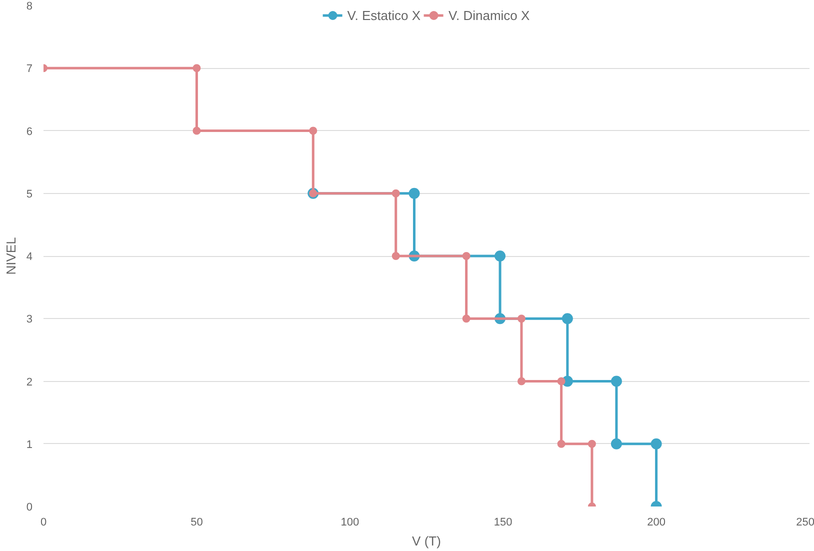 This screenshot has width=814, height=551. I want to click on y-tick-label: 6, so click(29, 132).